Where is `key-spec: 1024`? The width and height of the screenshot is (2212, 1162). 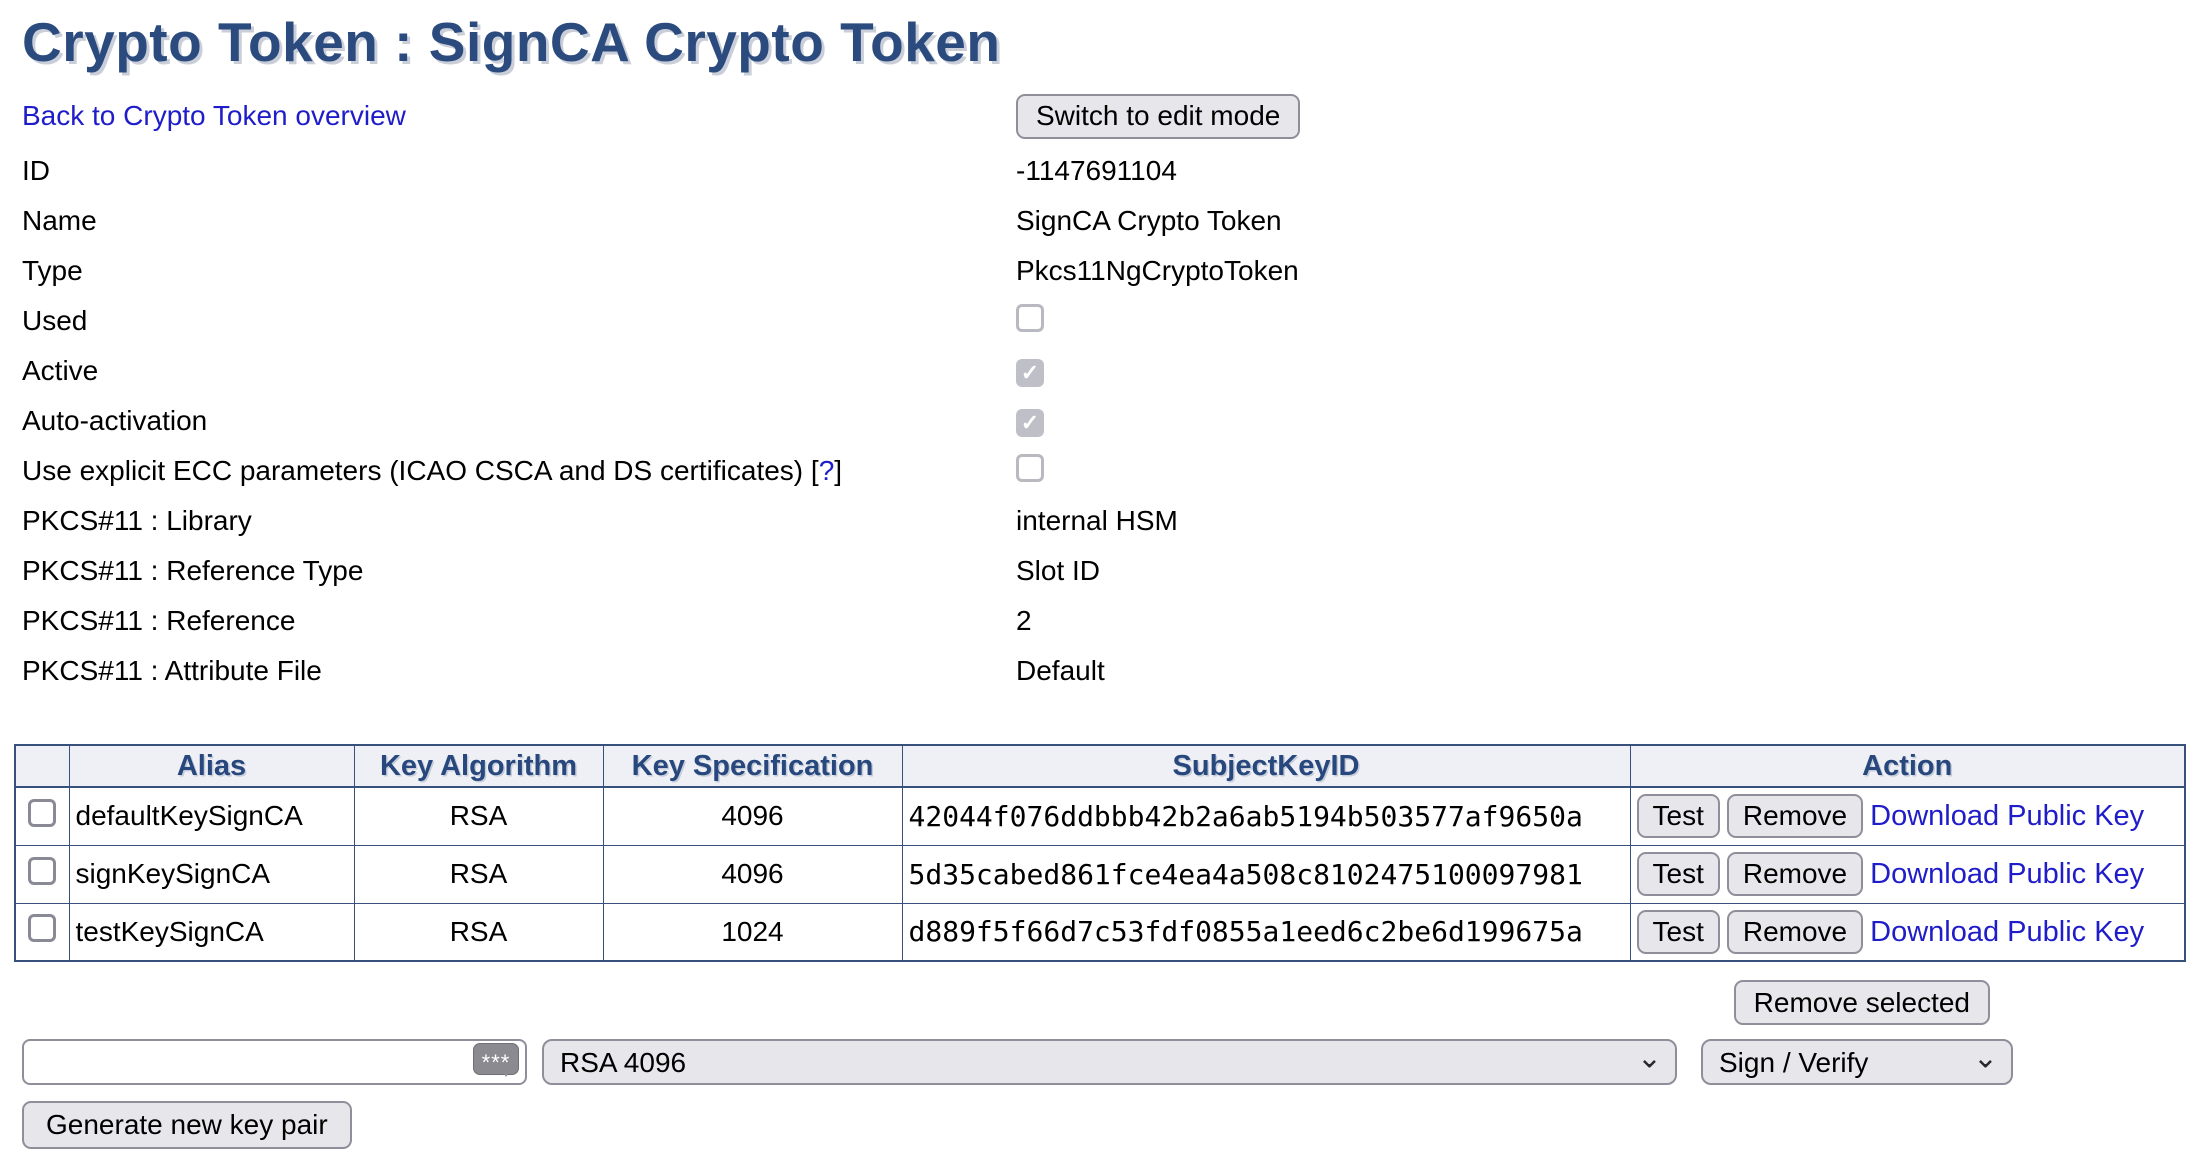
key-spec: 1024 is located at coordinates (752, 932).